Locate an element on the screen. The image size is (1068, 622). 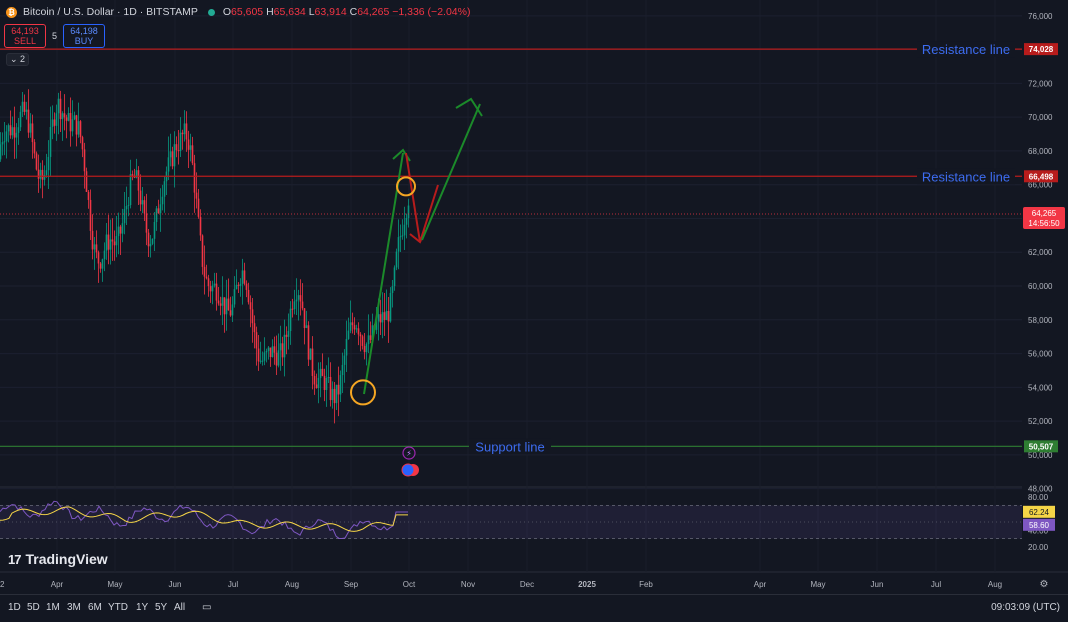
market-status-icon is located at coordinates (211, 12).